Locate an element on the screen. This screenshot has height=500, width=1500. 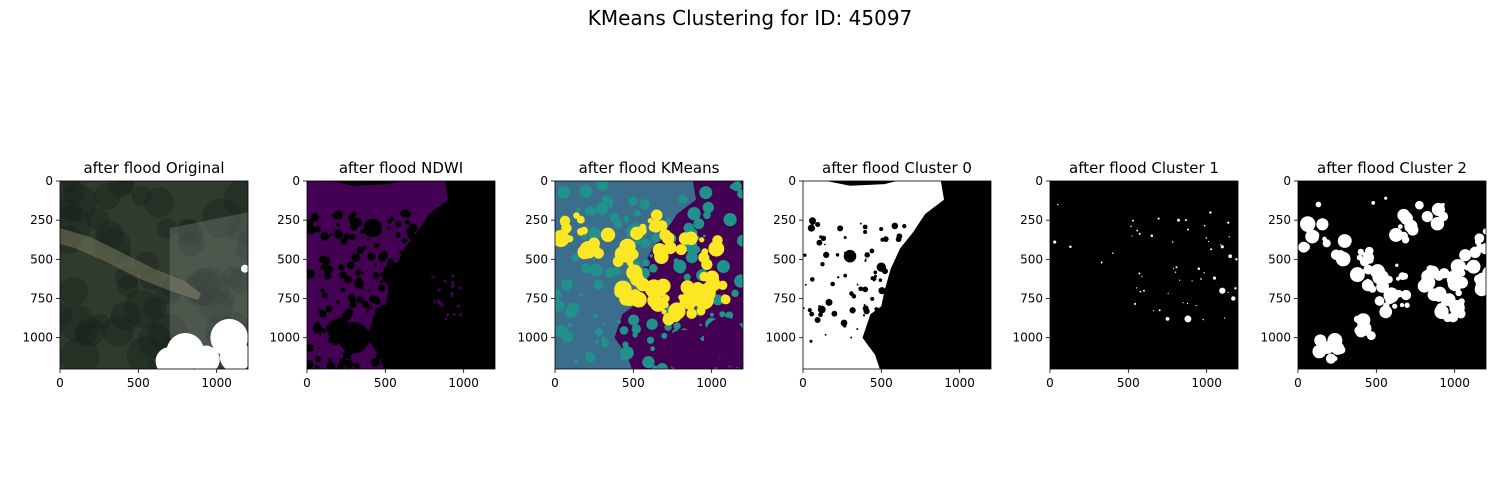
ndwi-dark-patch is located at coordinates (395, 275).